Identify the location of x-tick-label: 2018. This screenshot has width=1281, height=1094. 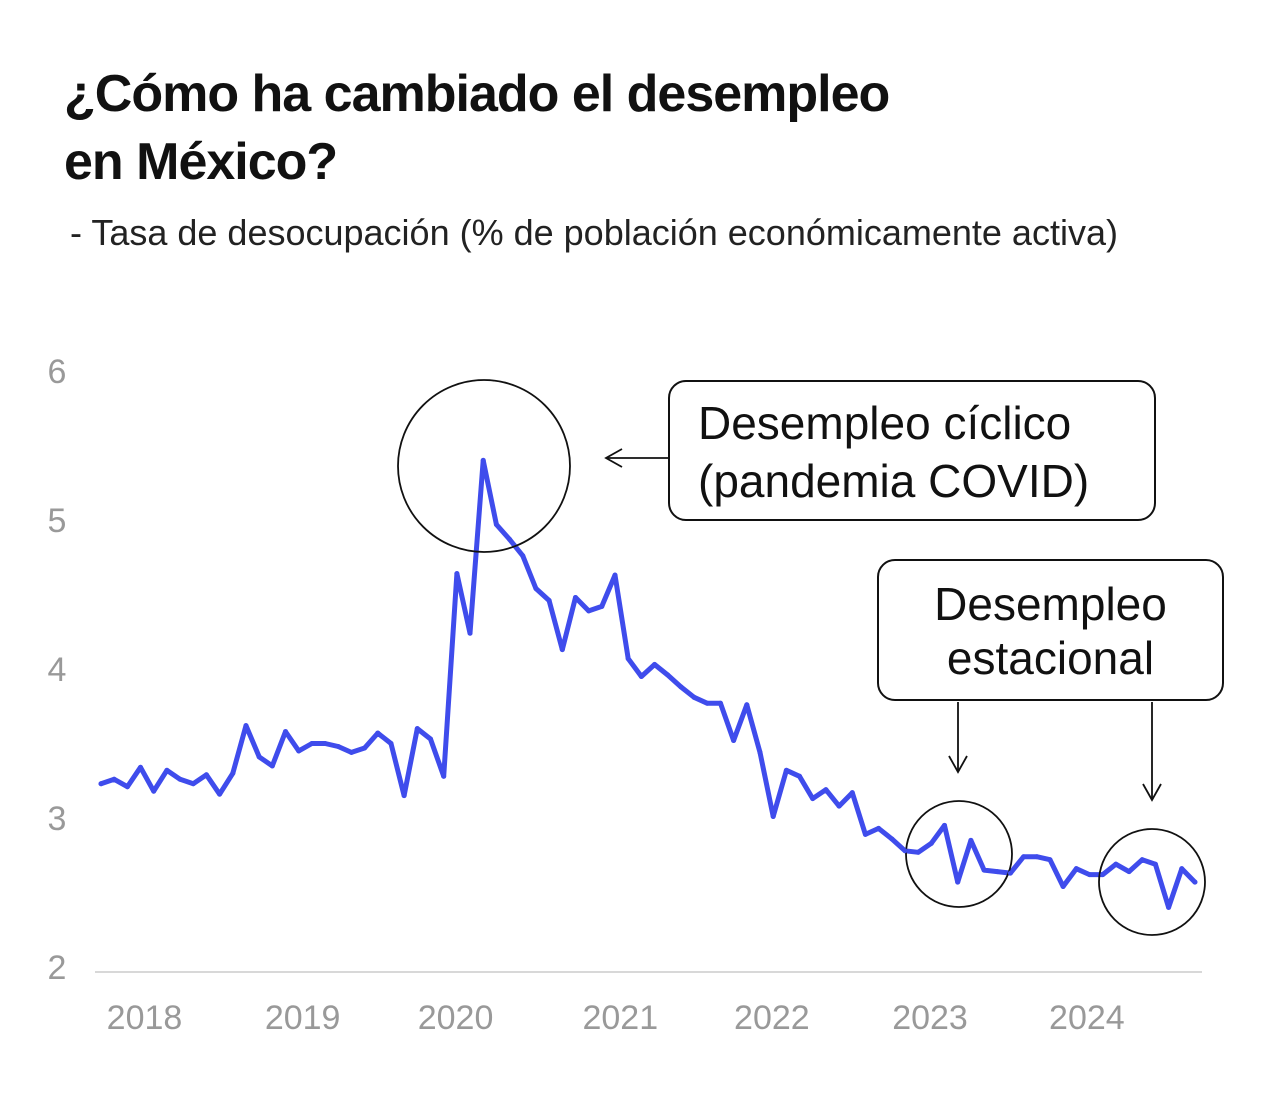
(145, 1018).